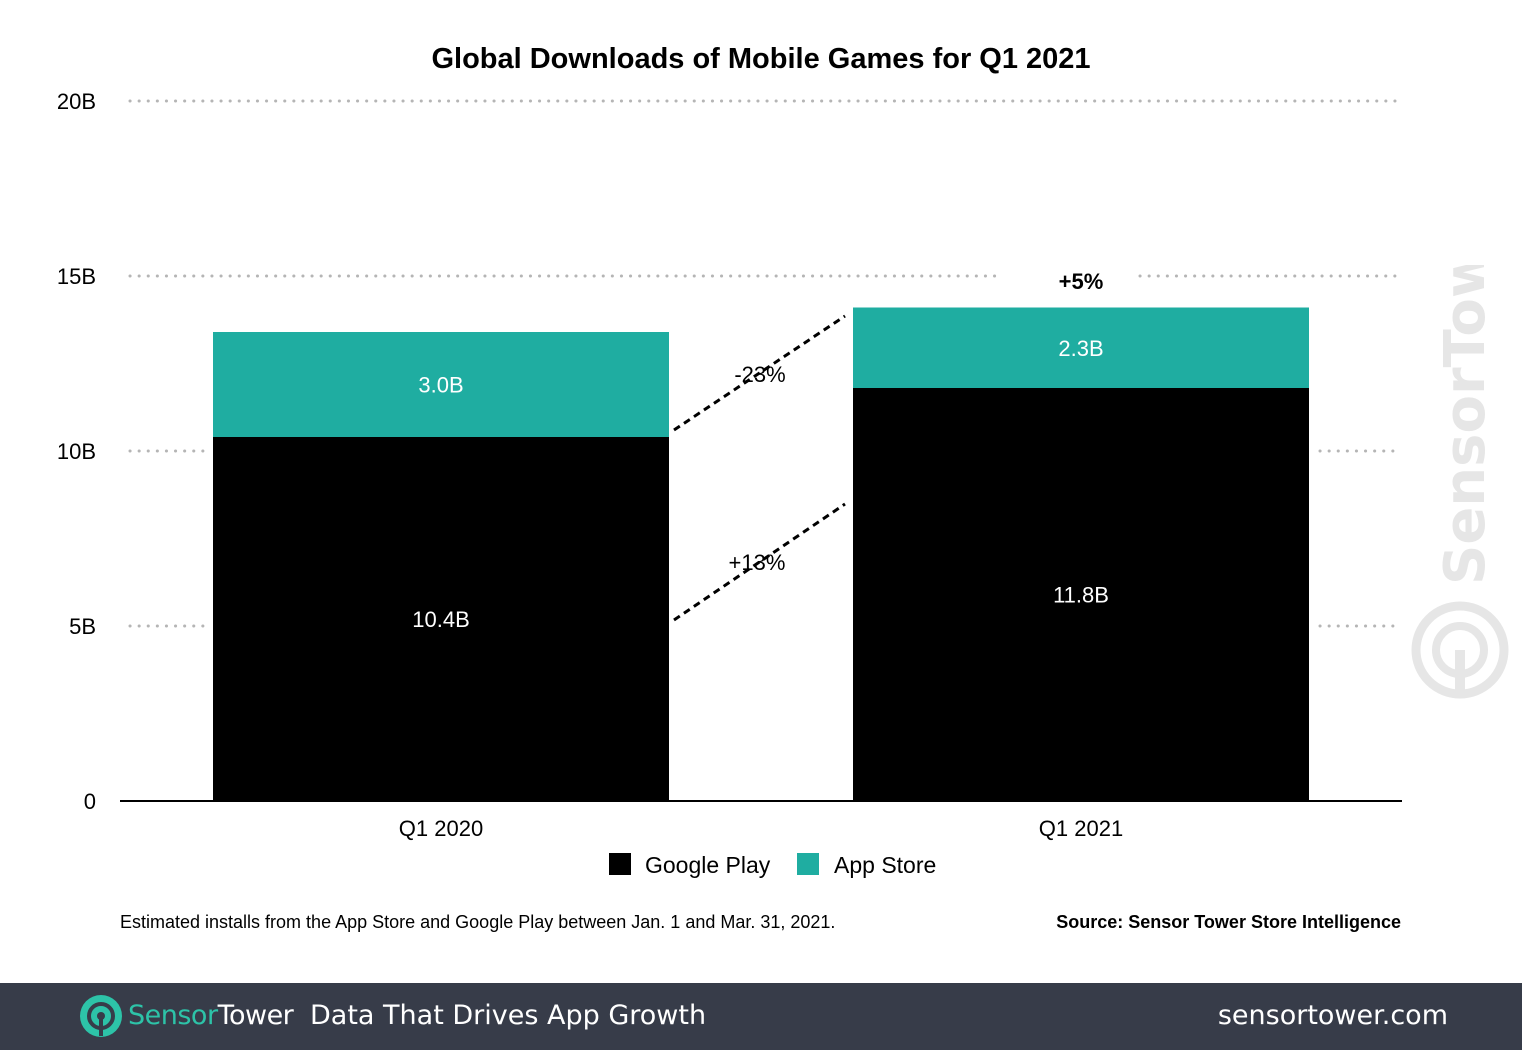 The width and height of the screenshot is (1522, 1050). I want to click on google-play-change-label: +13%, so click(757, 562).